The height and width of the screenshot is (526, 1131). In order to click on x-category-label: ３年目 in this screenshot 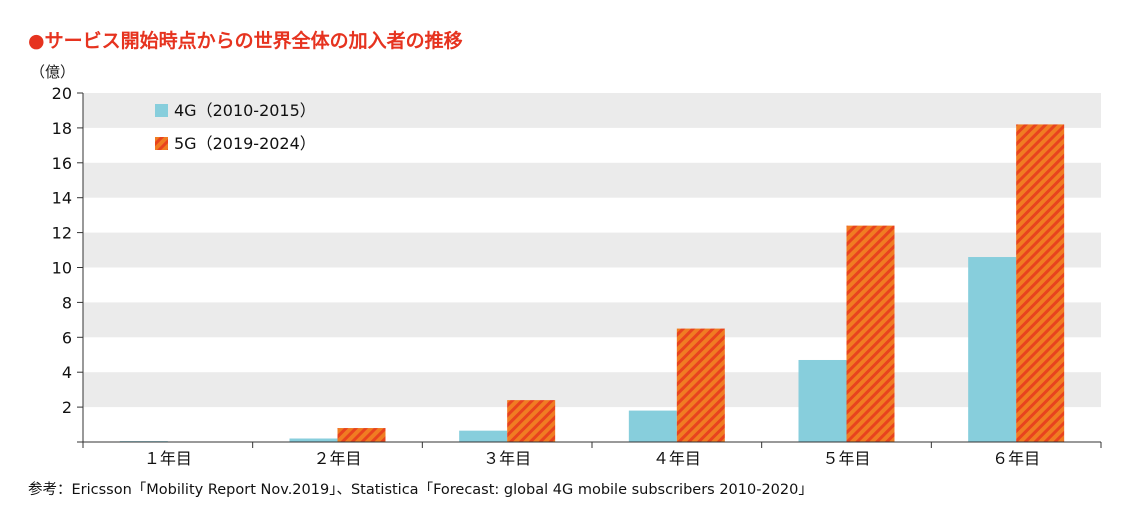, I will do `click(507, 458)`.